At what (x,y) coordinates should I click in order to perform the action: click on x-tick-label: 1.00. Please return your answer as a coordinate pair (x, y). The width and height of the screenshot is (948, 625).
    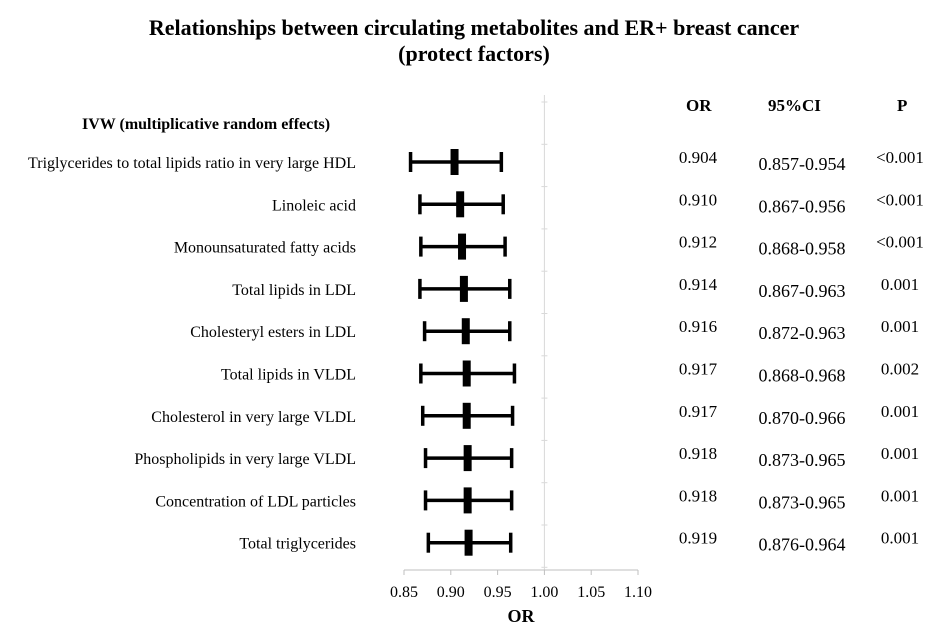
    Looking at the image, I should click on (544, 592).